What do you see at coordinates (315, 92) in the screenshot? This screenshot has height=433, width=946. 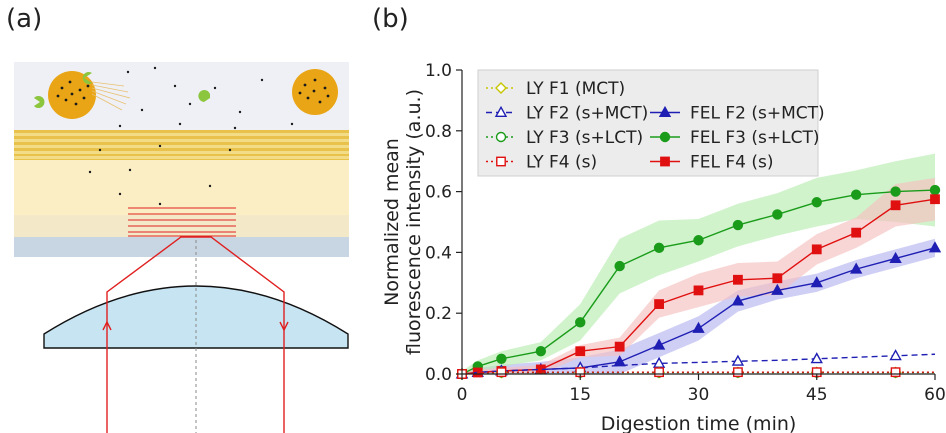 I see `lipid-droplet` at bounding box center [315, 92].